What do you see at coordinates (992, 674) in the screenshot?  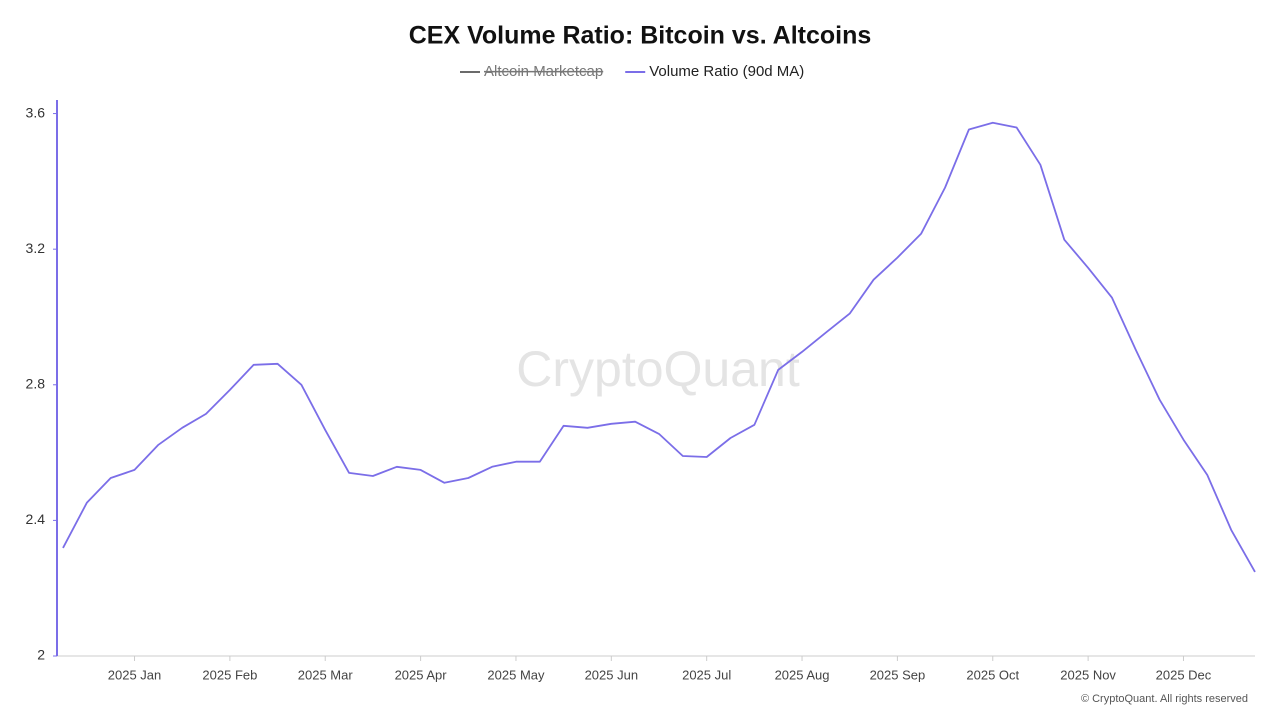 I see `x-tick-label: 2025 Oct` at bounding box center [992, 674].